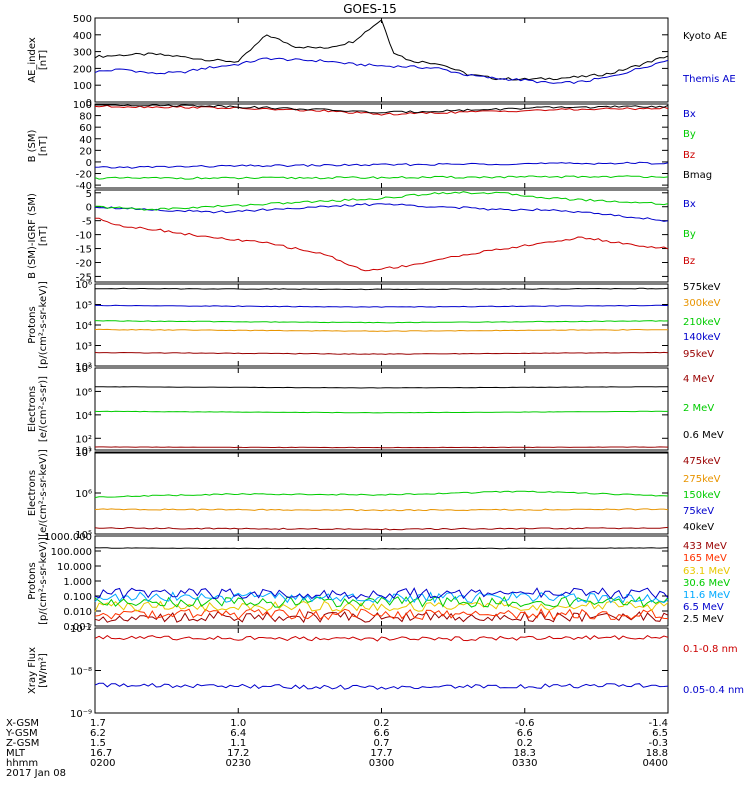 This screenshot has height=800, width=750. I want to click on legend-entry: 0.6 MeV, so click(703, 435).